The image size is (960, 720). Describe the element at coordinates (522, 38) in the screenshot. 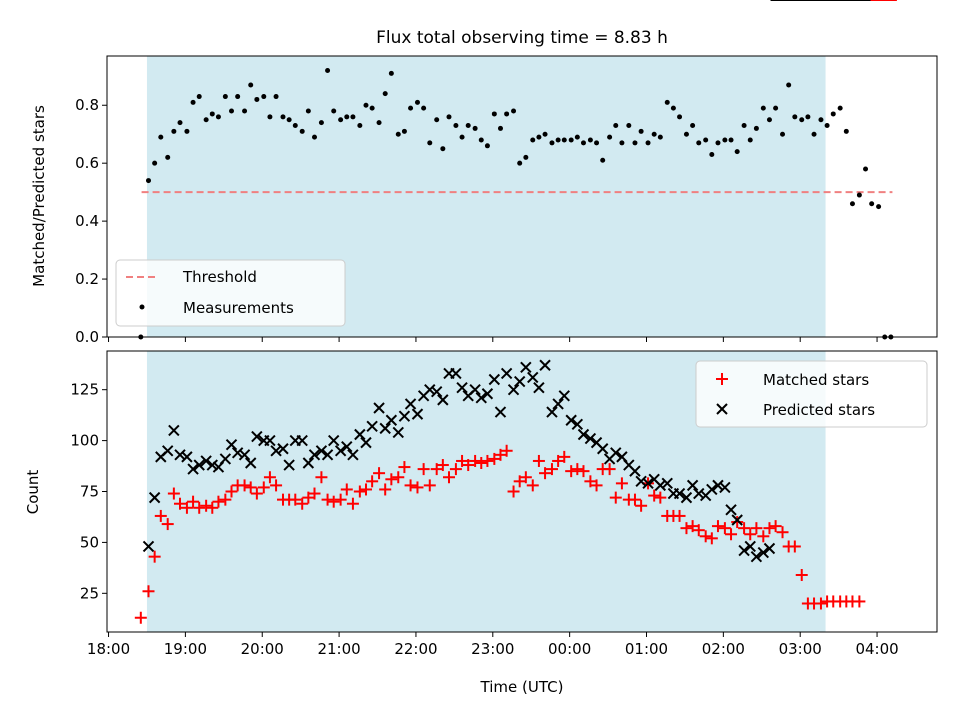

I see `figure-title: Flux total observing time = 8.83 h` at that location.